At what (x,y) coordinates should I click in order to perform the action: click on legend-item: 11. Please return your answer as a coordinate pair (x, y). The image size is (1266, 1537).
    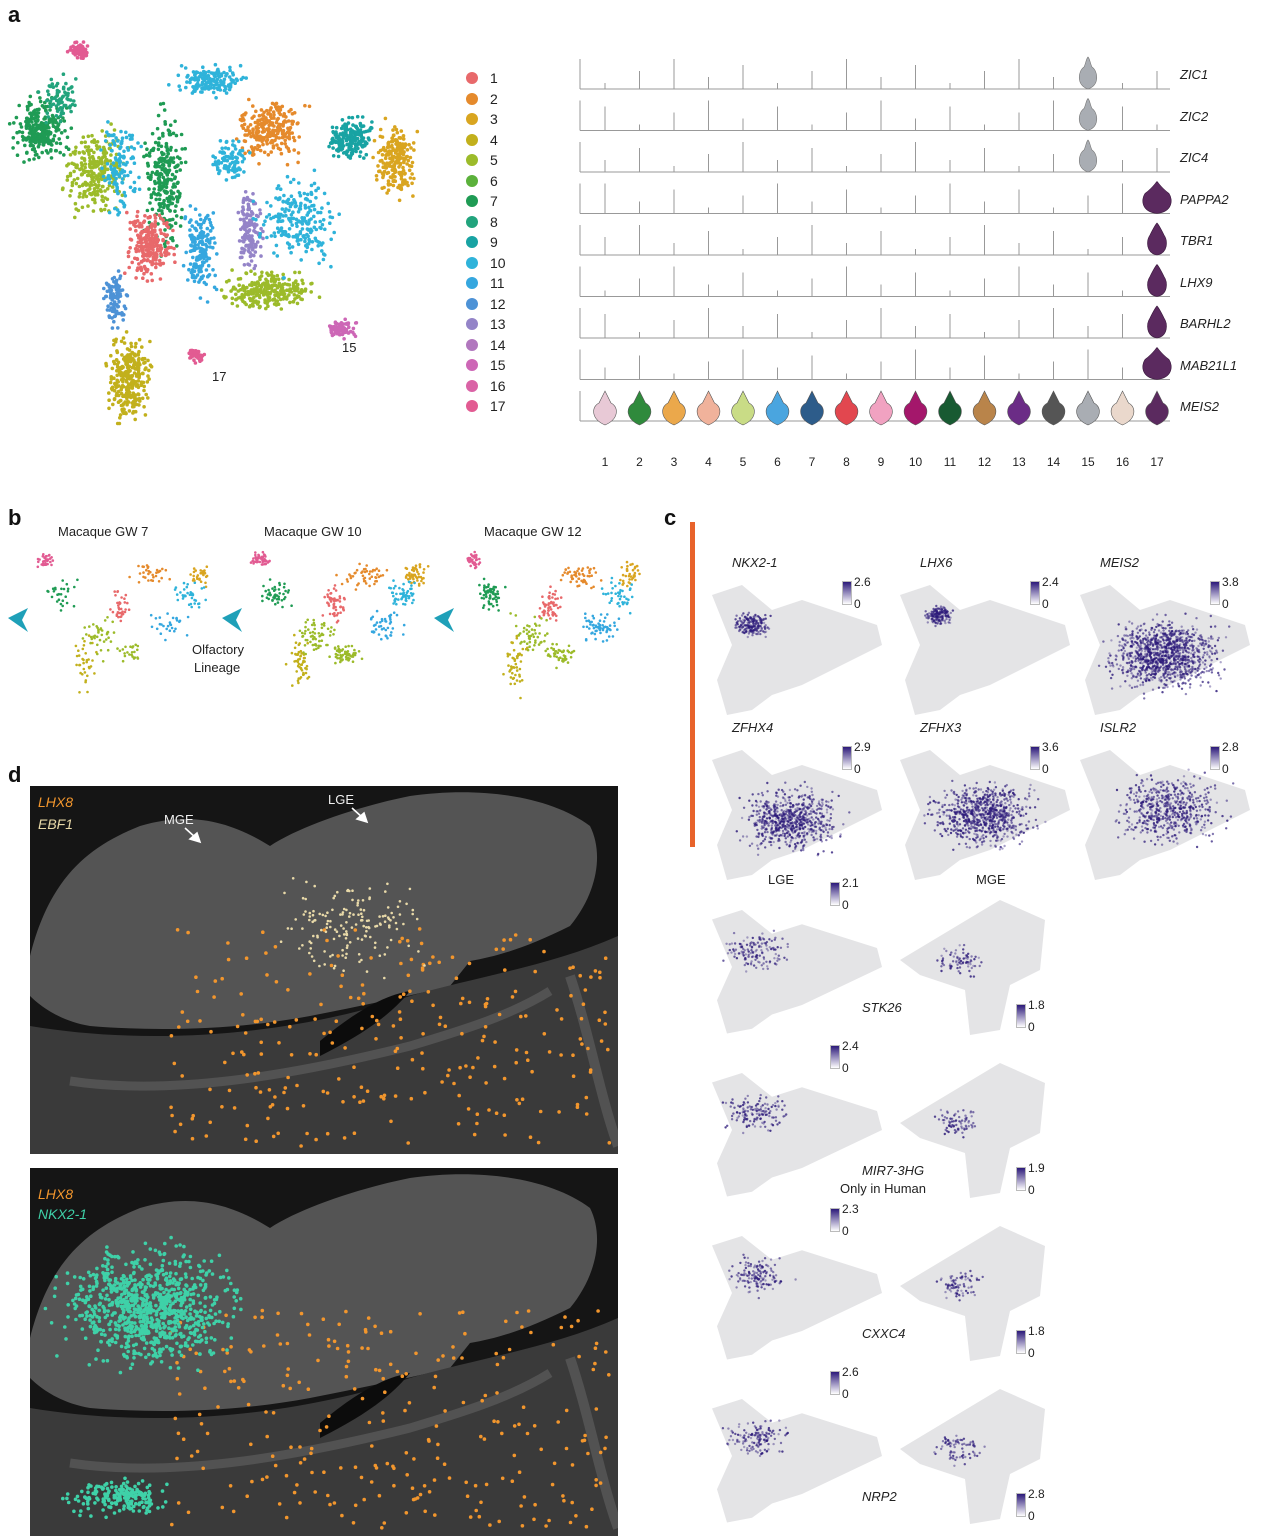
    Looking at the image, I should click on (485, 283).